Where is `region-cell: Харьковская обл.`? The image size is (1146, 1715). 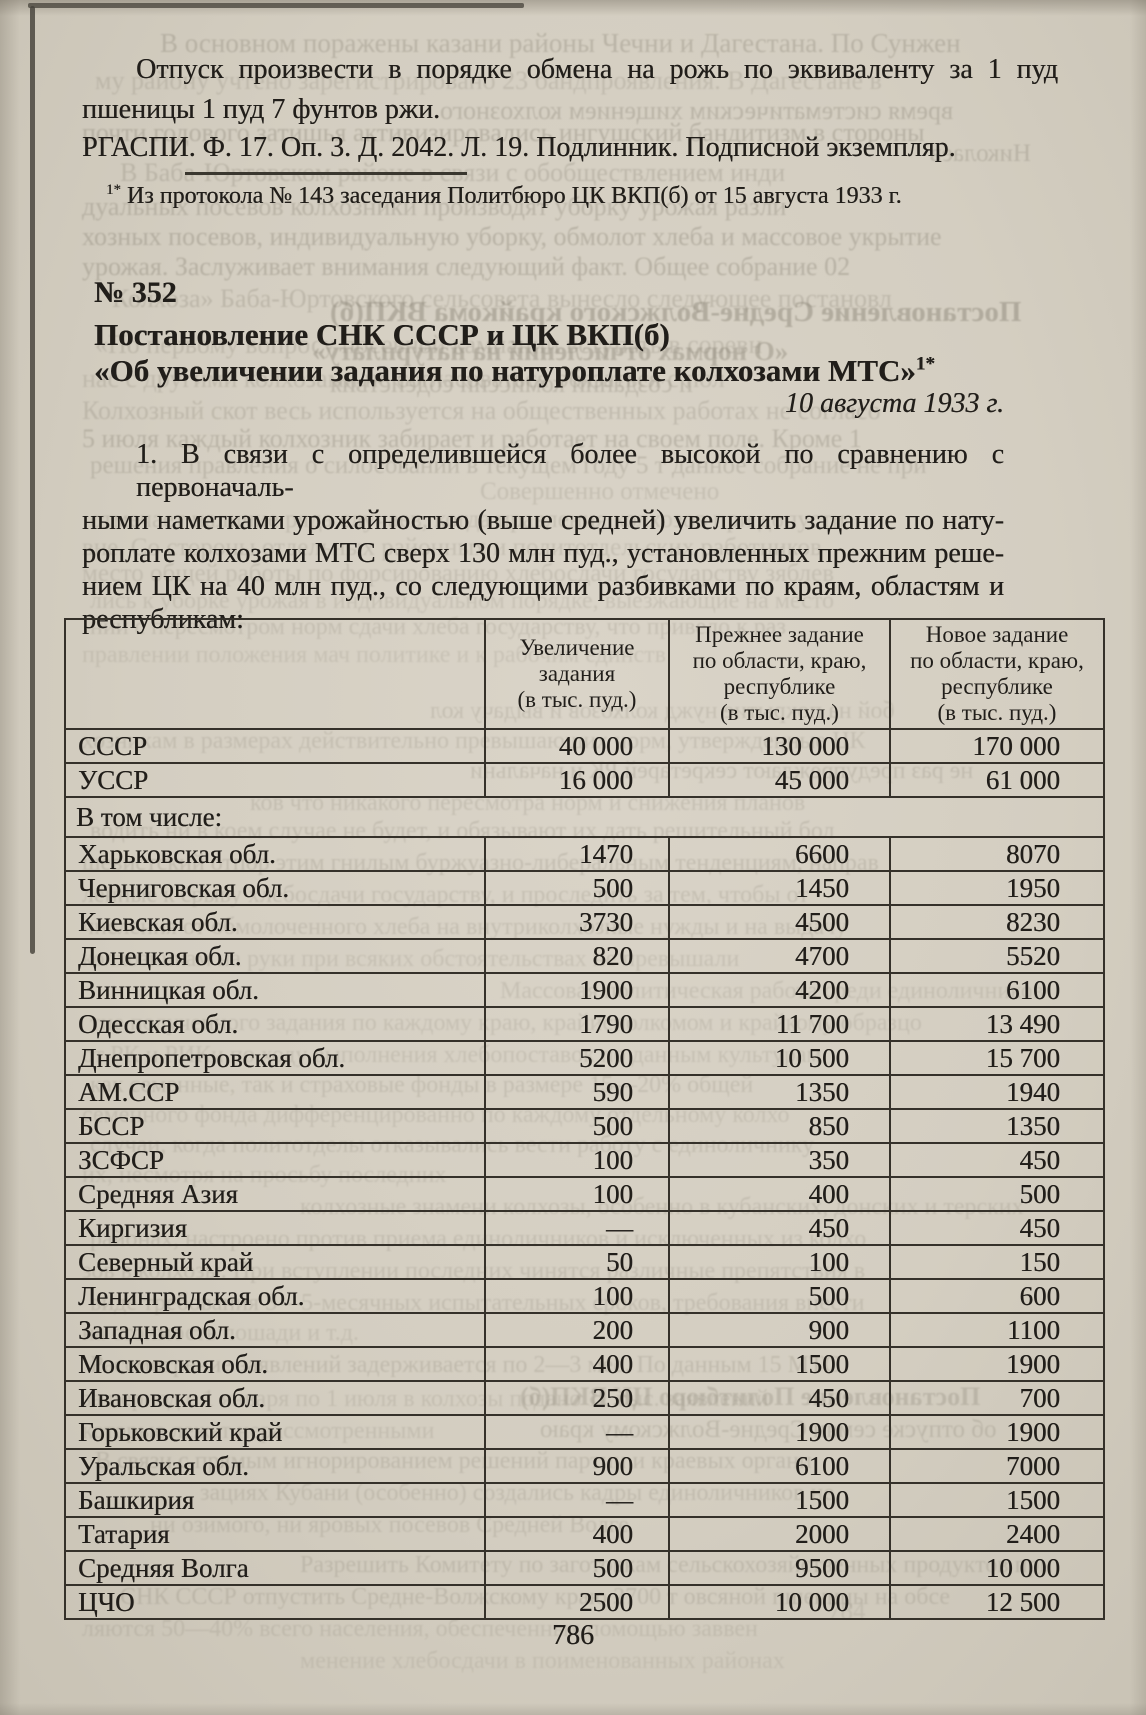 region-cell: Харьковская обл. is located at coordinates (275, 854).